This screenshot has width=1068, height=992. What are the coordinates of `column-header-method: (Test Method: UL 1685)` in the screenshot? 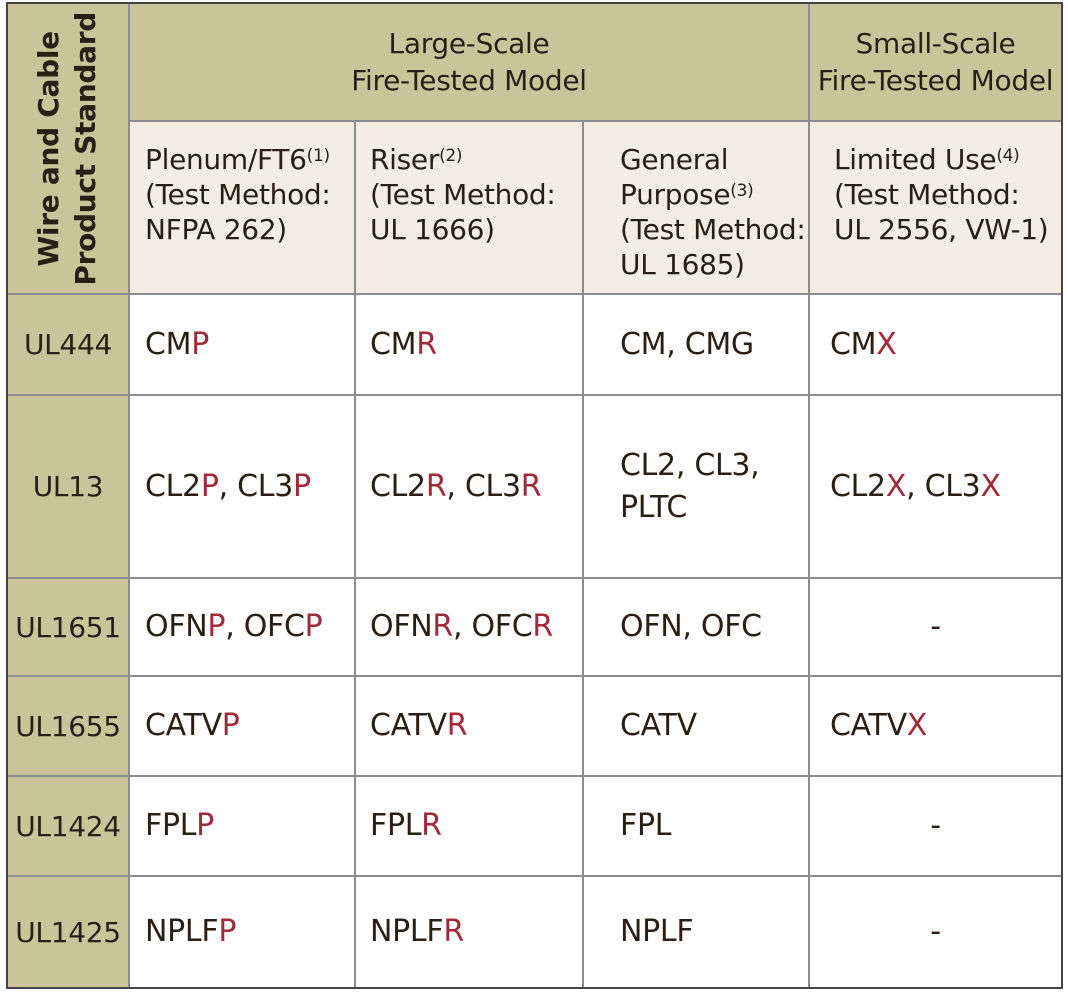 It's located at (713, 247).